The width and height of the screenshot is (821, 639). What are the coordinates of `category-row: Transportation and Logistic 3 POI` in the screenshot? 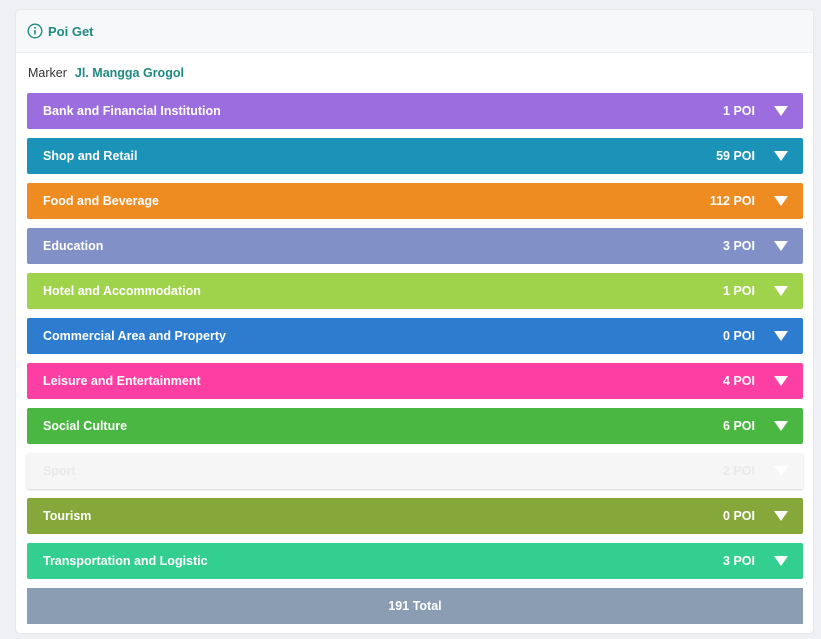 It's located at (415, 561).